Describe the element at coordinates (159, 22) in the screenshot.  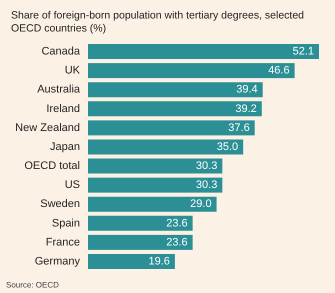
I see `chart-title: Share of foreign-born population with tertiary degrees, selected OECD countries (%)` at that location.